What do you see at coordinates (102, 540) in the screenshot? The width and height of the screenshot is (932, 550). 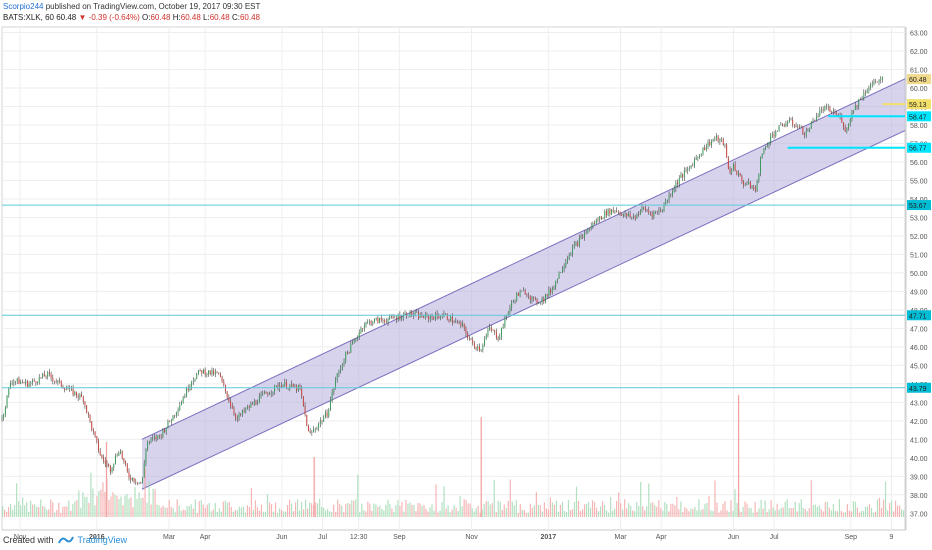 I see `tradingview-brand: TradingView` at bounding box center [102, 540].